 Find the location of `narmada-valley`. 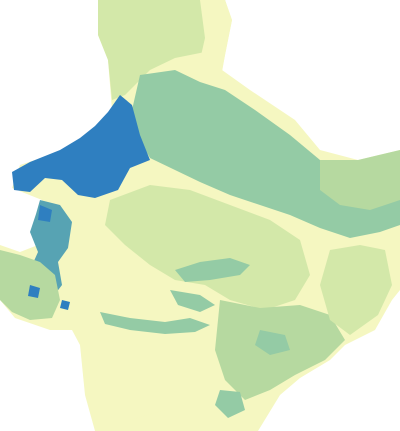

narmada-valley is located at coordinates (155, 323).